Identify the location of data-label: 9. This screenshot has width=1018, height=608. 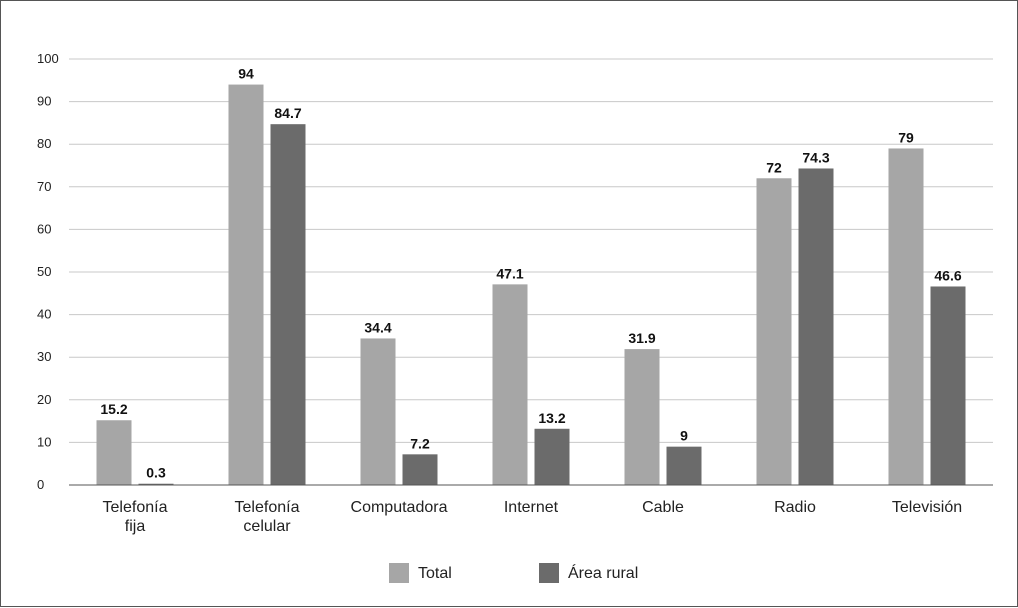
(684, 436).